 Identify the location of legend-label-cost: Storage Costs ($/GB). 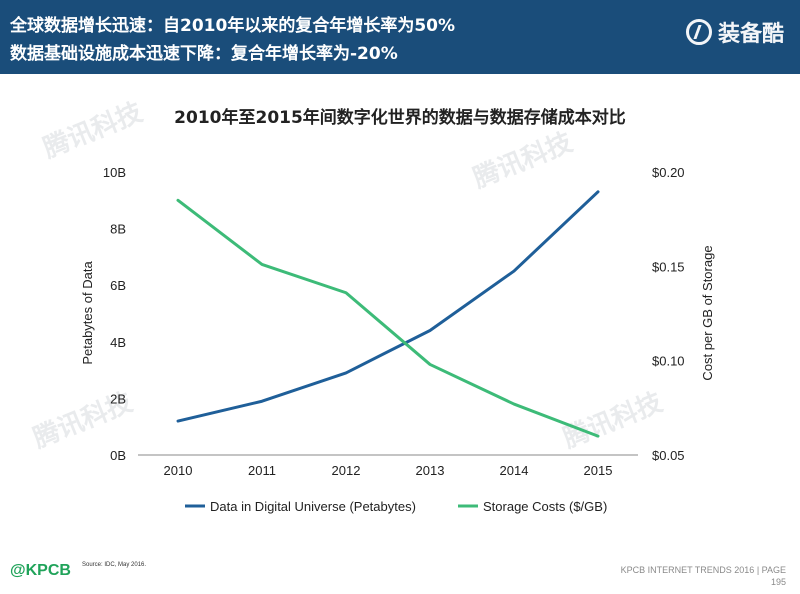
(545, 506).